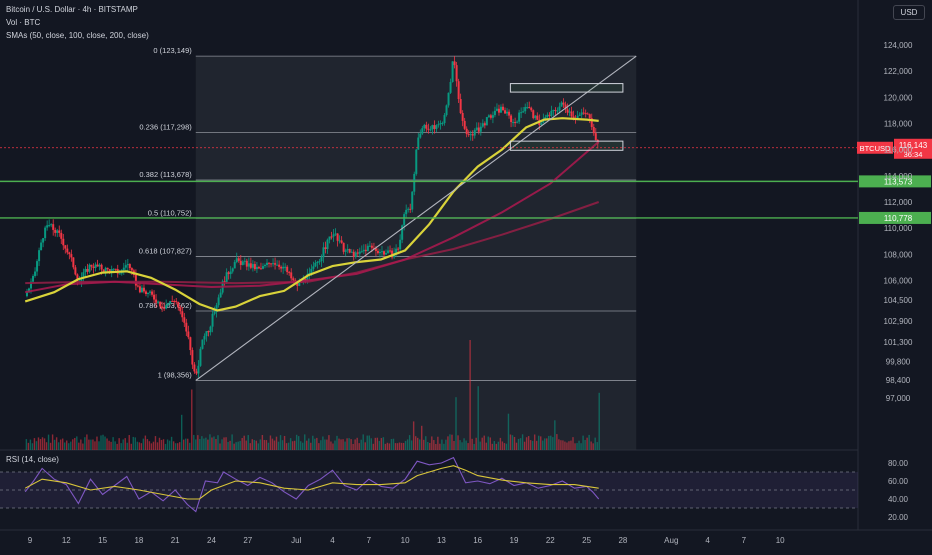  I want to click on rsi-tick-label: 40.00, so click(898, 499).